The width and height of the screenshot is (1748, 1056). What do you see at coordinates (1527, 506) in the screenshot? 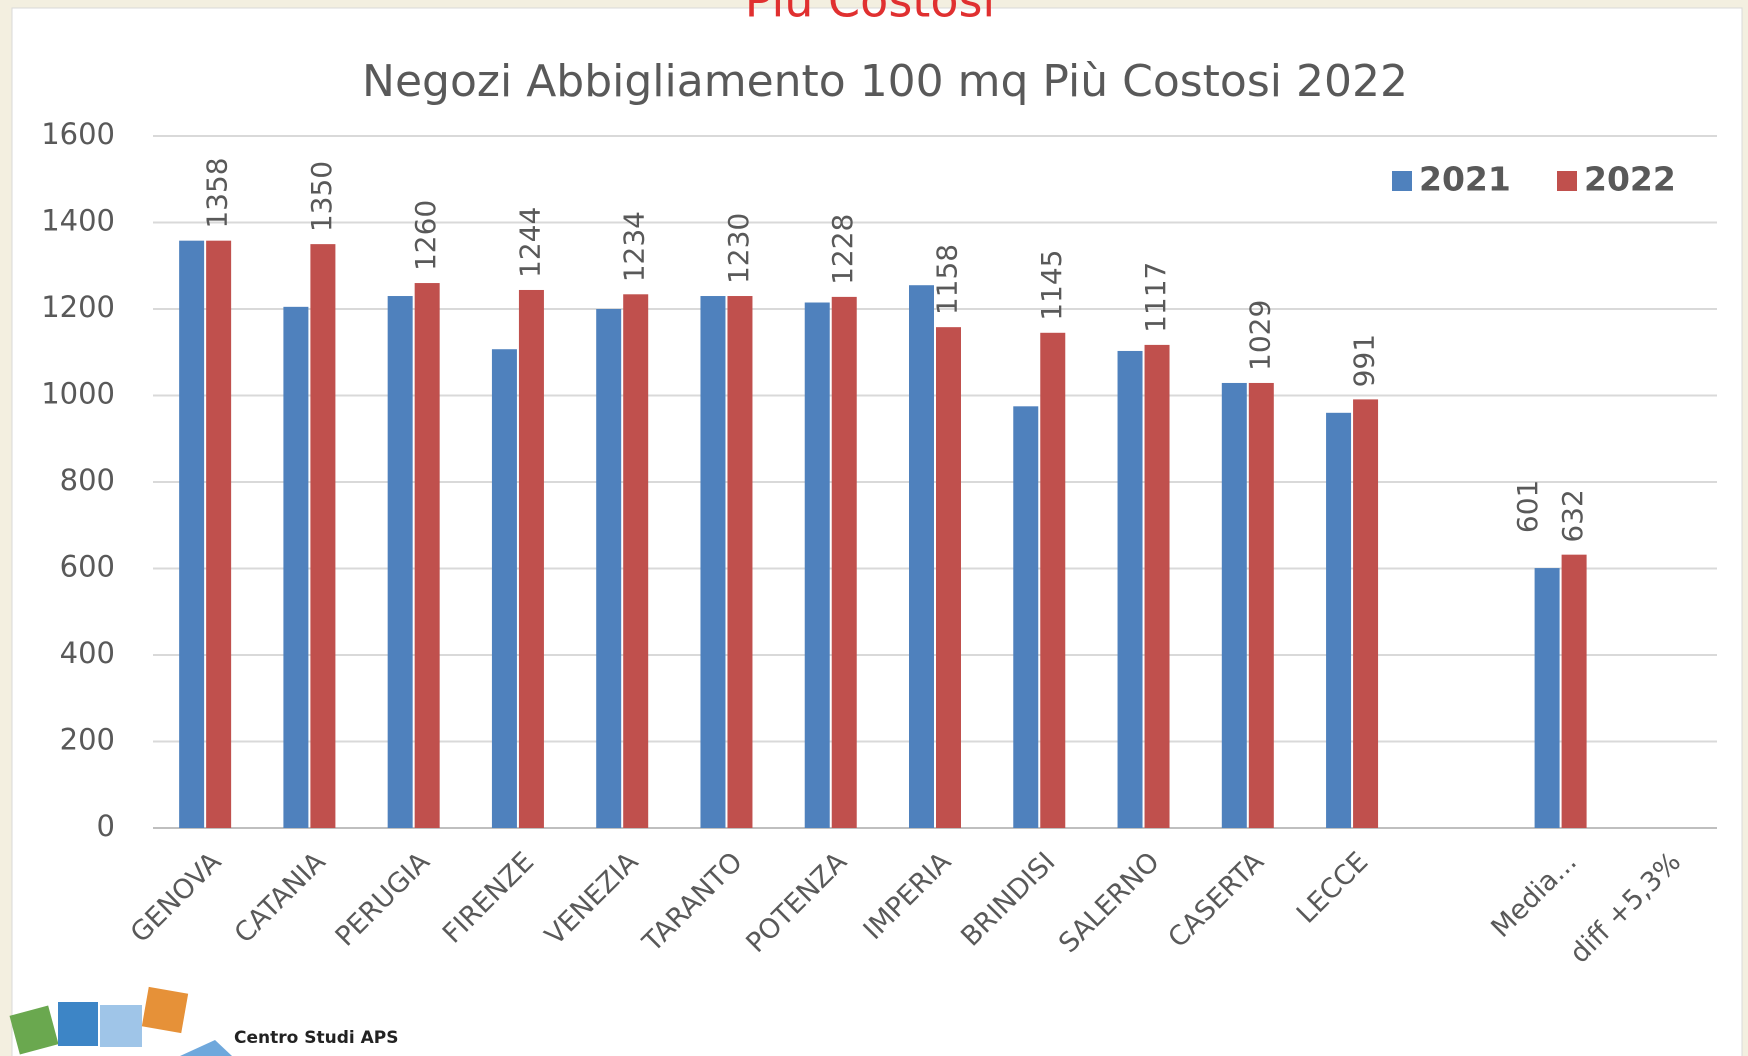
I see `data-label: 601` at bounding box center [1527, 506].